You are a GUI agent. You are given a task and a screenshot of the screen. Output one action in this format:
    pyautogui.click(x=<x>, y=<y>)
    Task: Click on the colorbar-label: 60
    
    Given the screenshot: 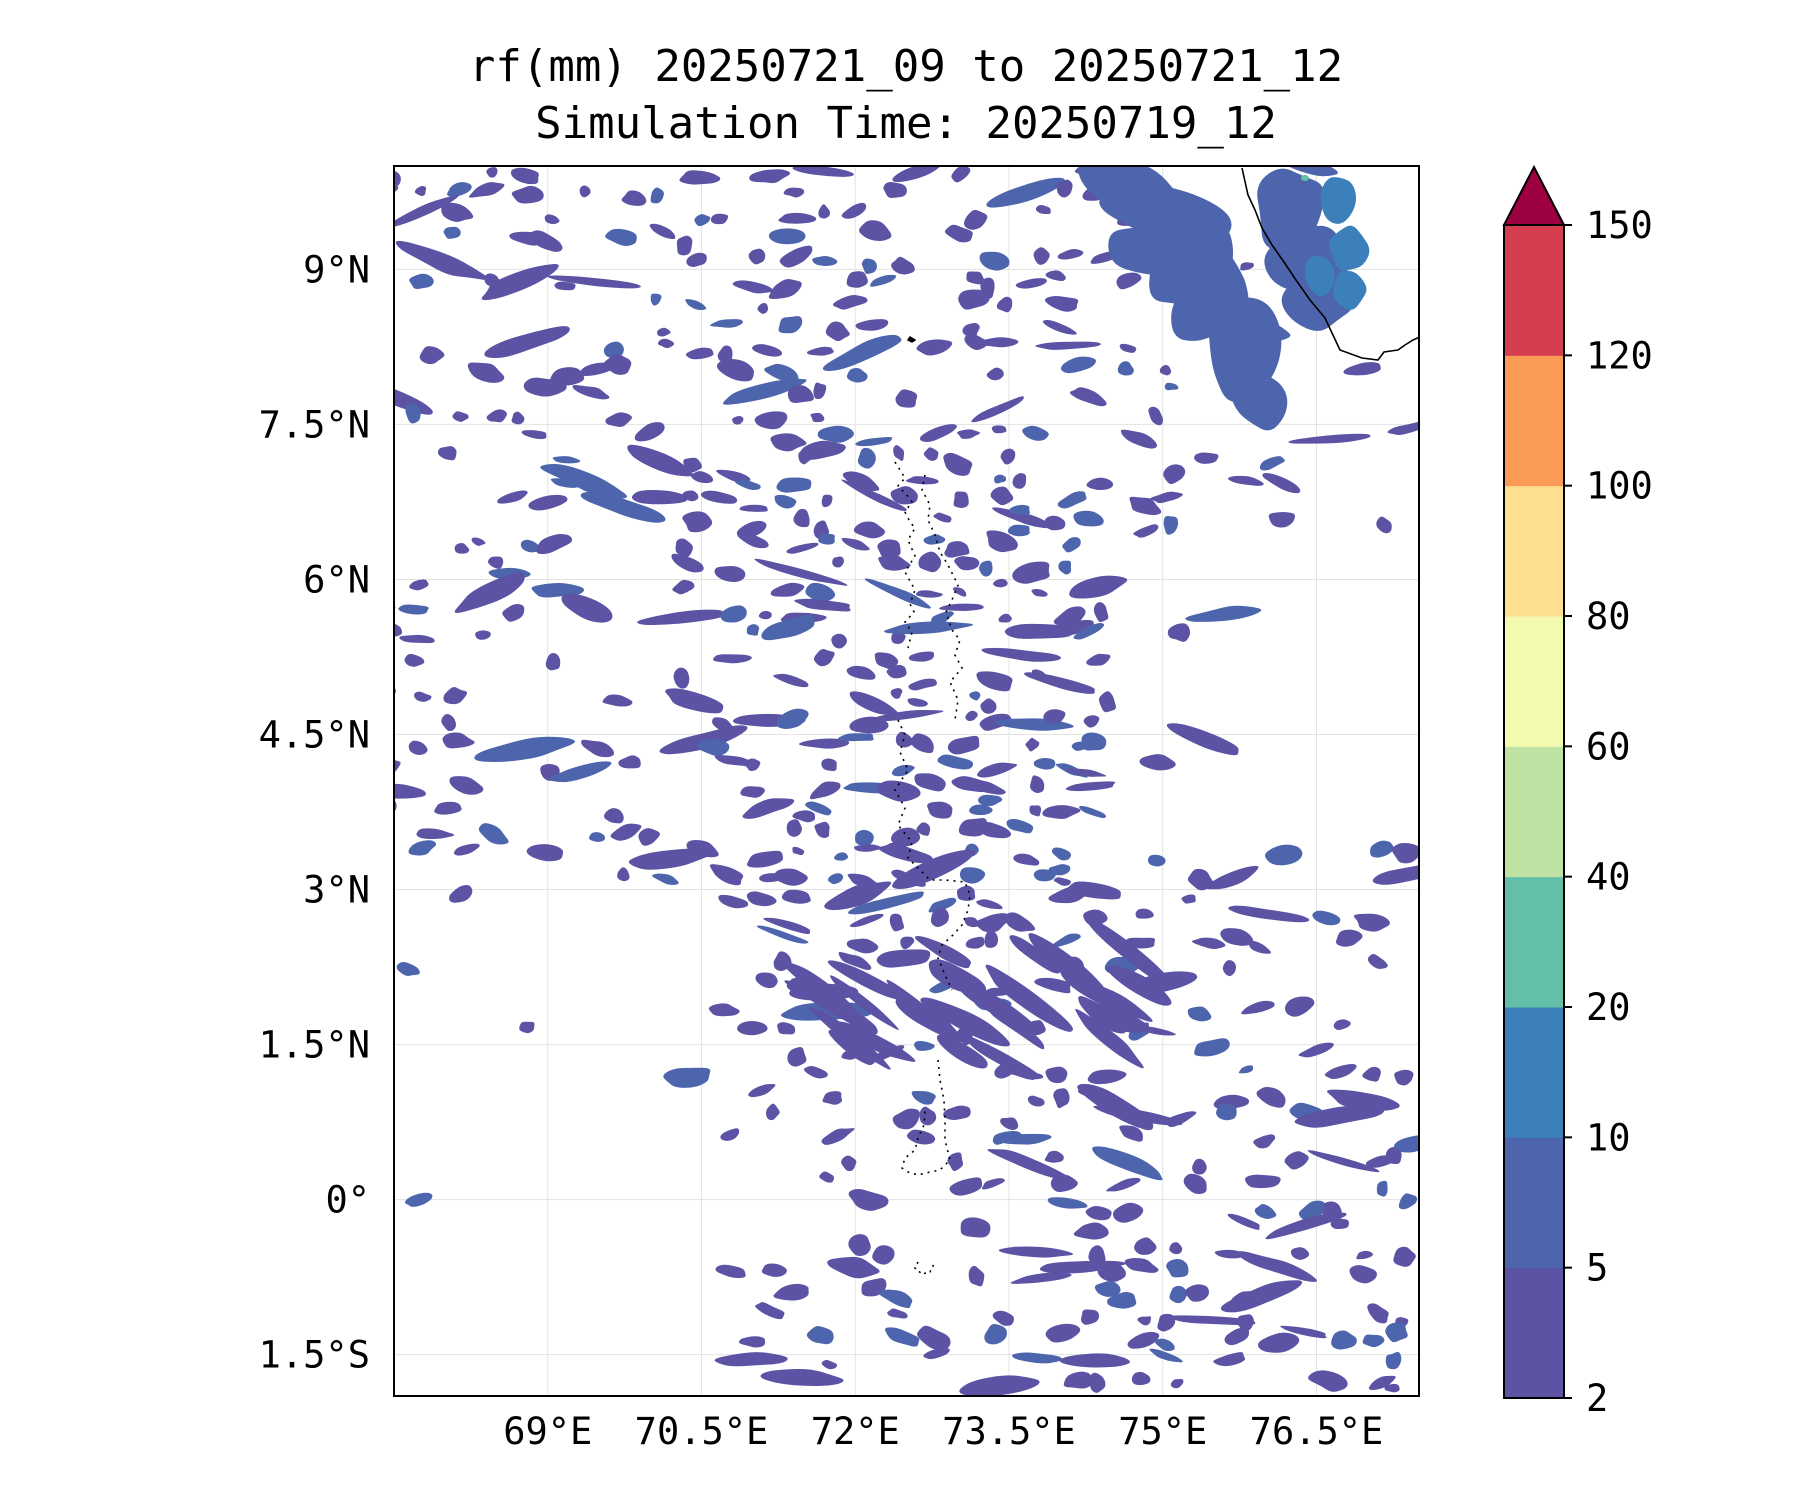 What is the action you would take?
    pyautogui.click(x=1608, y=746)
    